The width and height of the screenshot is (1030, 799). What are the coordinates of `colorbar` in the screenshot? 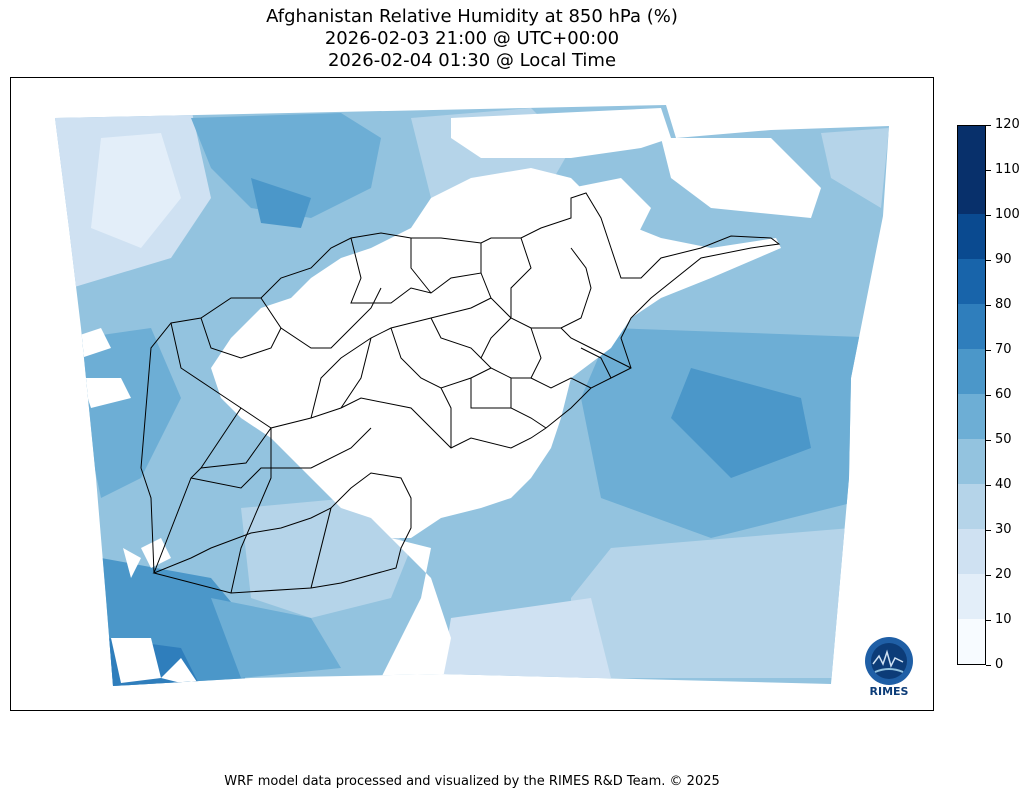 It's located at (971, 395).